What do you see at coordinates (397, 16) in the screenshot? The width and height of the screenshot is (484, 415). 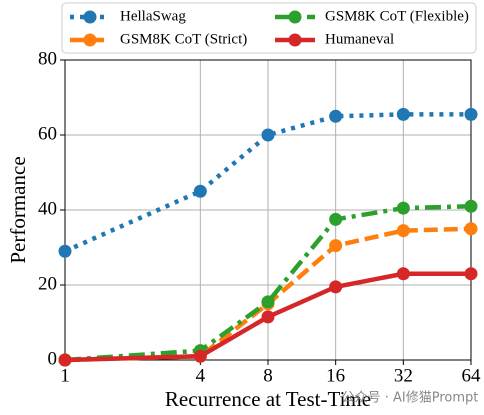 I see `legend-label: GSM8K CoT (Flexible)` at bounding box center [397, 16].